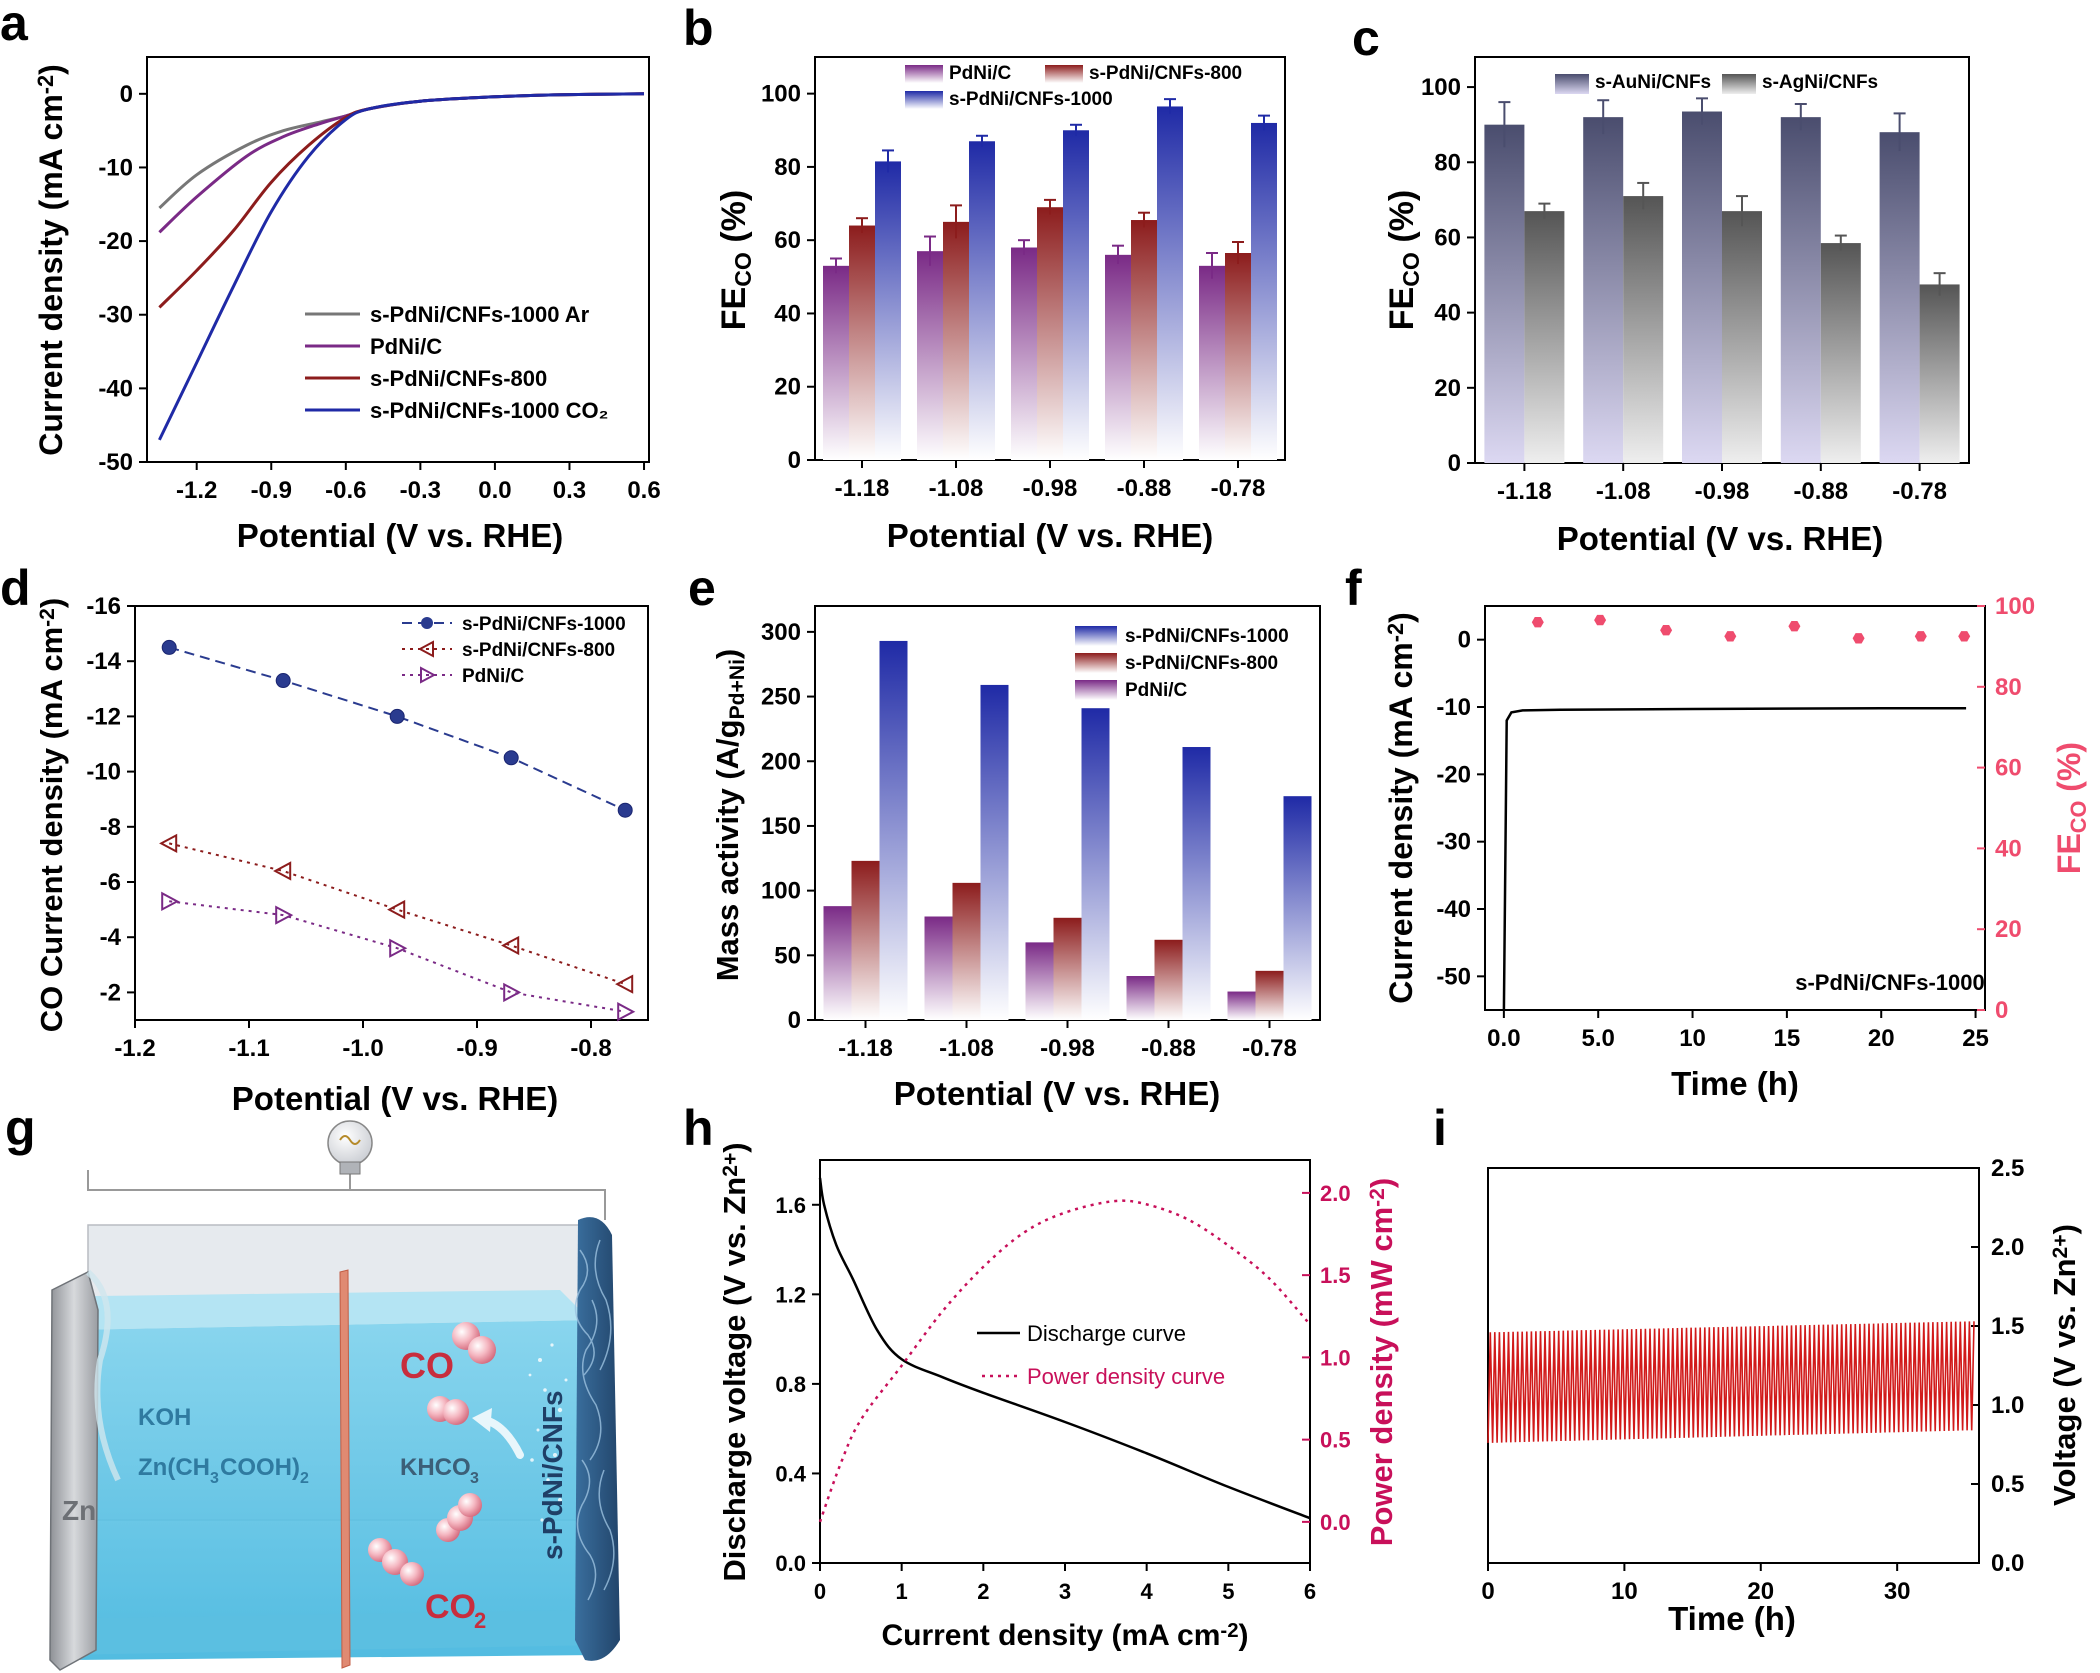 This screenshot has height=1673, width=2100. What do you see at coordinates (2008, 687) in the screenshot?
I see `f-y2tick-label: 80` at bounding box center [2008, 687].